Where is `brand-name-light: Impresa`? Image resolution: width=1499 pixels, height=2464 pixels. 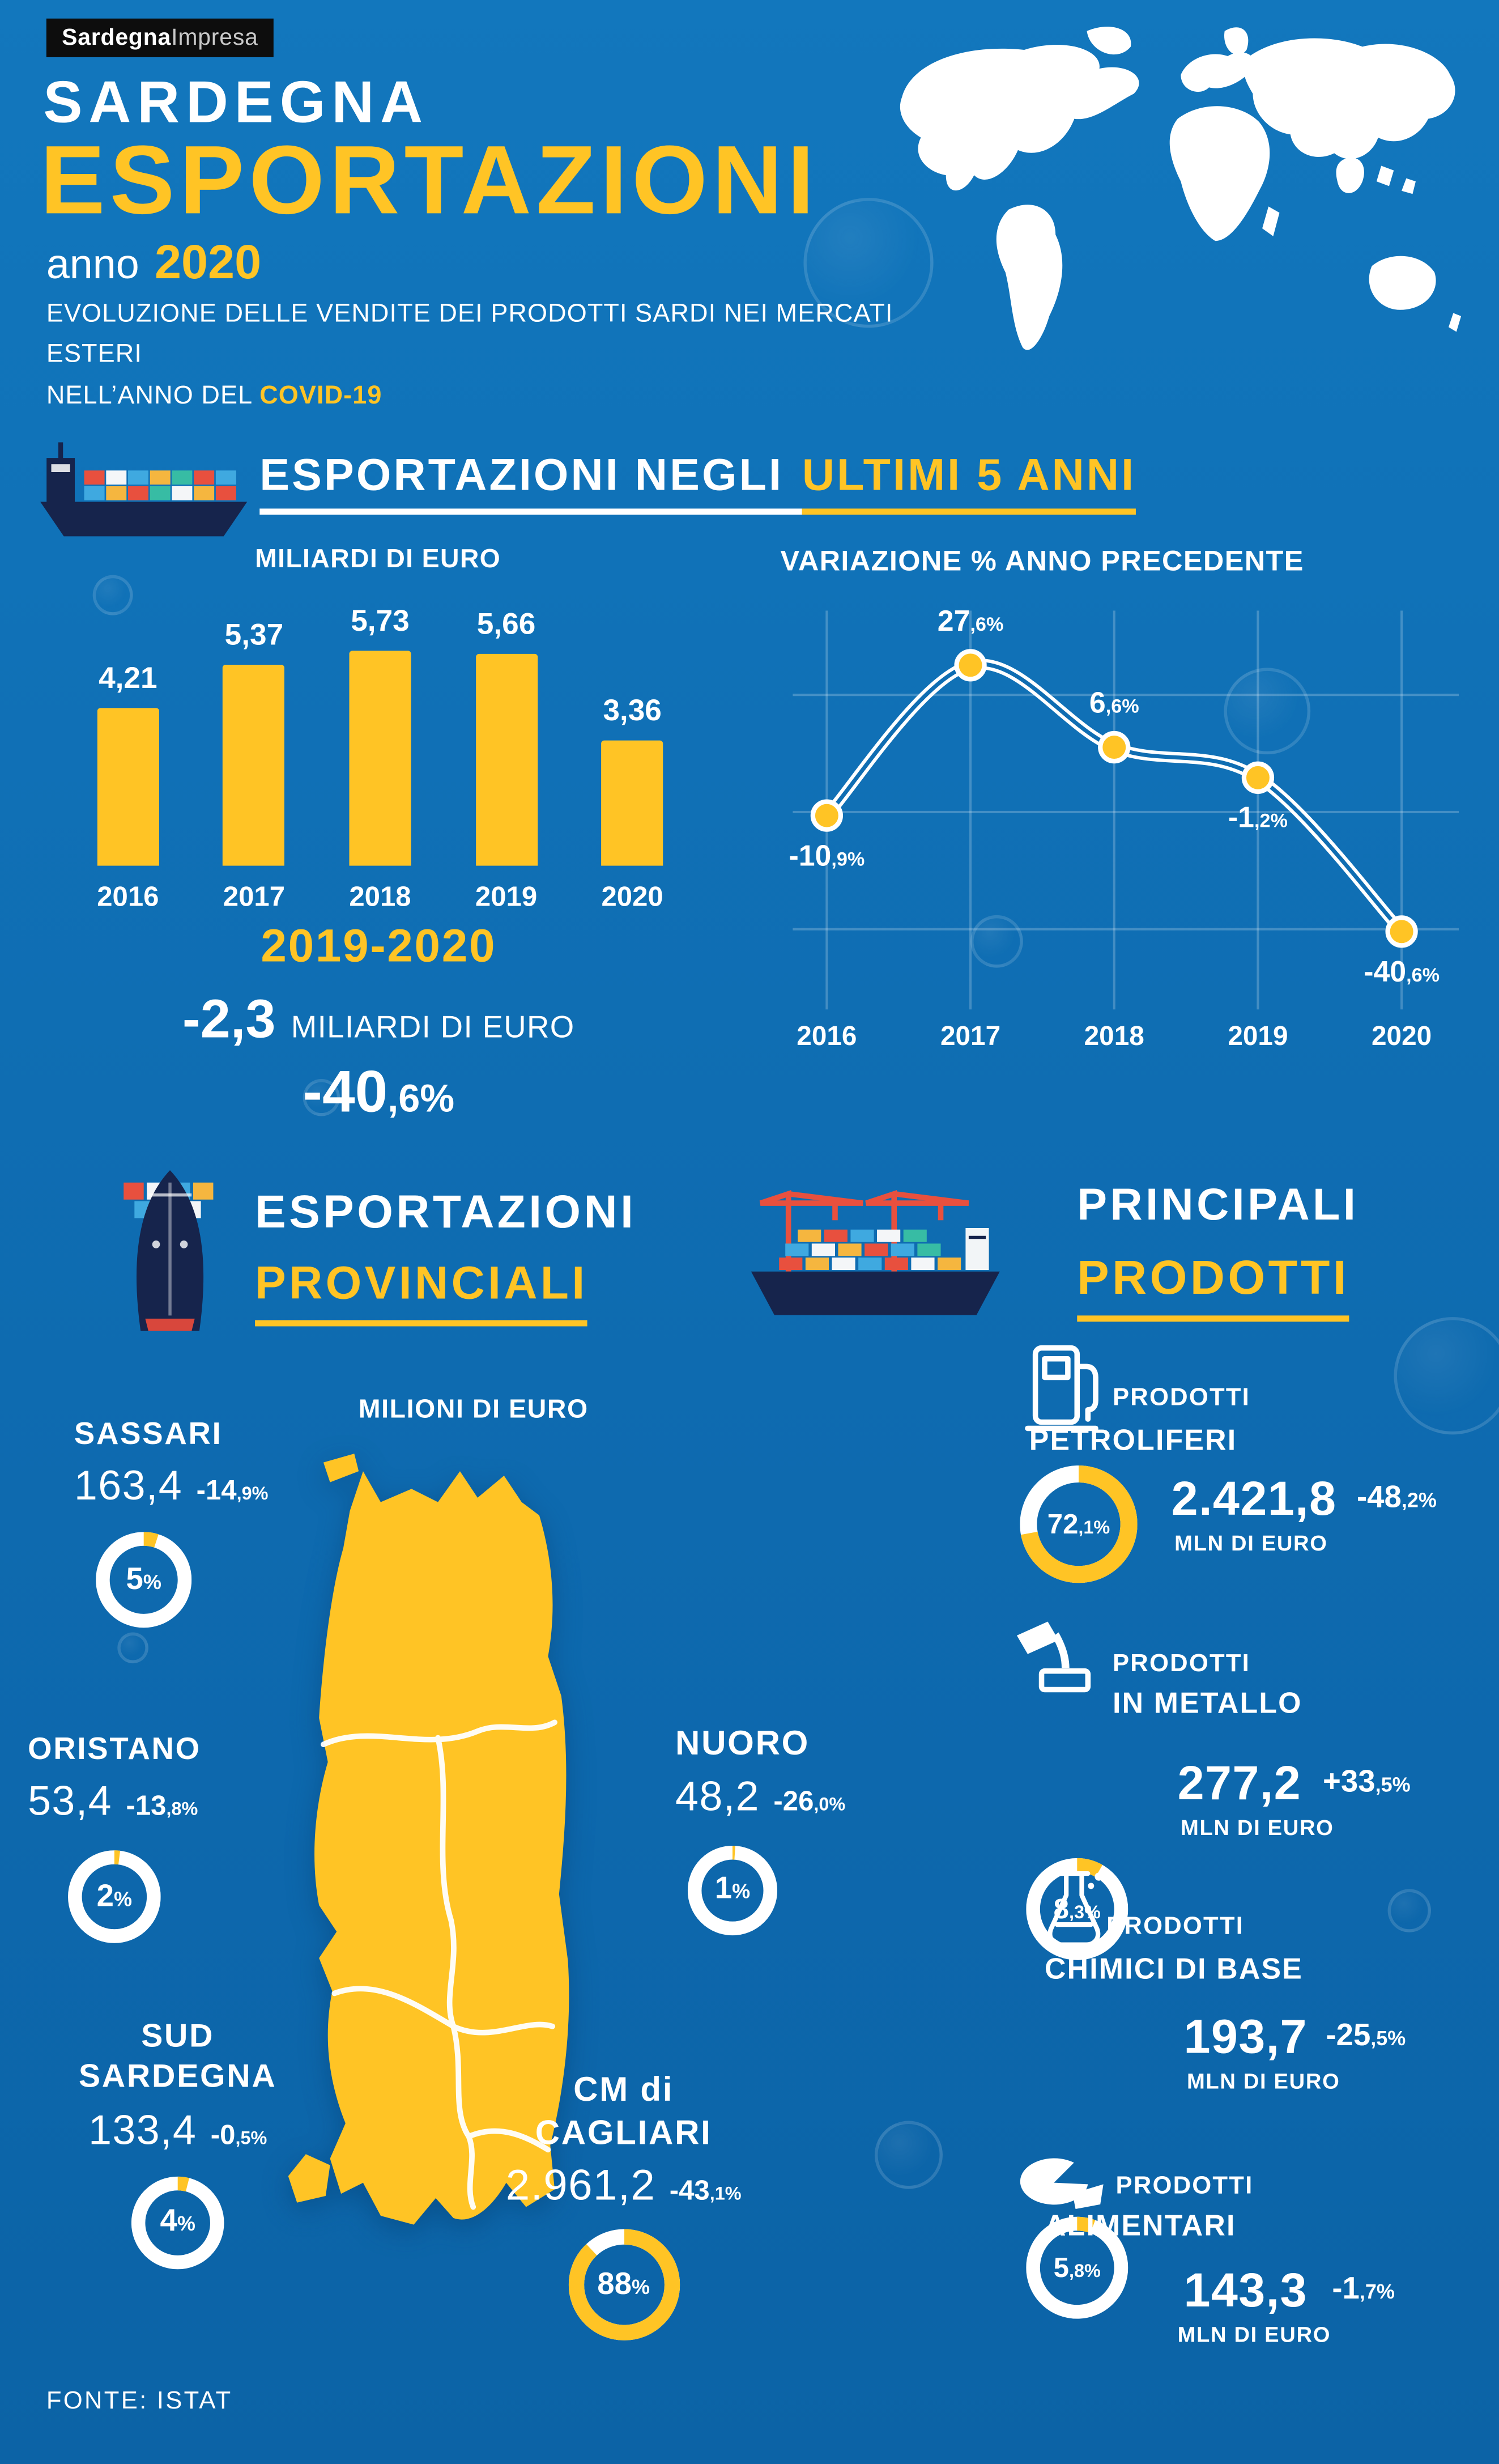
brand-name-light: Impresa is located at coordinates (214, 38).